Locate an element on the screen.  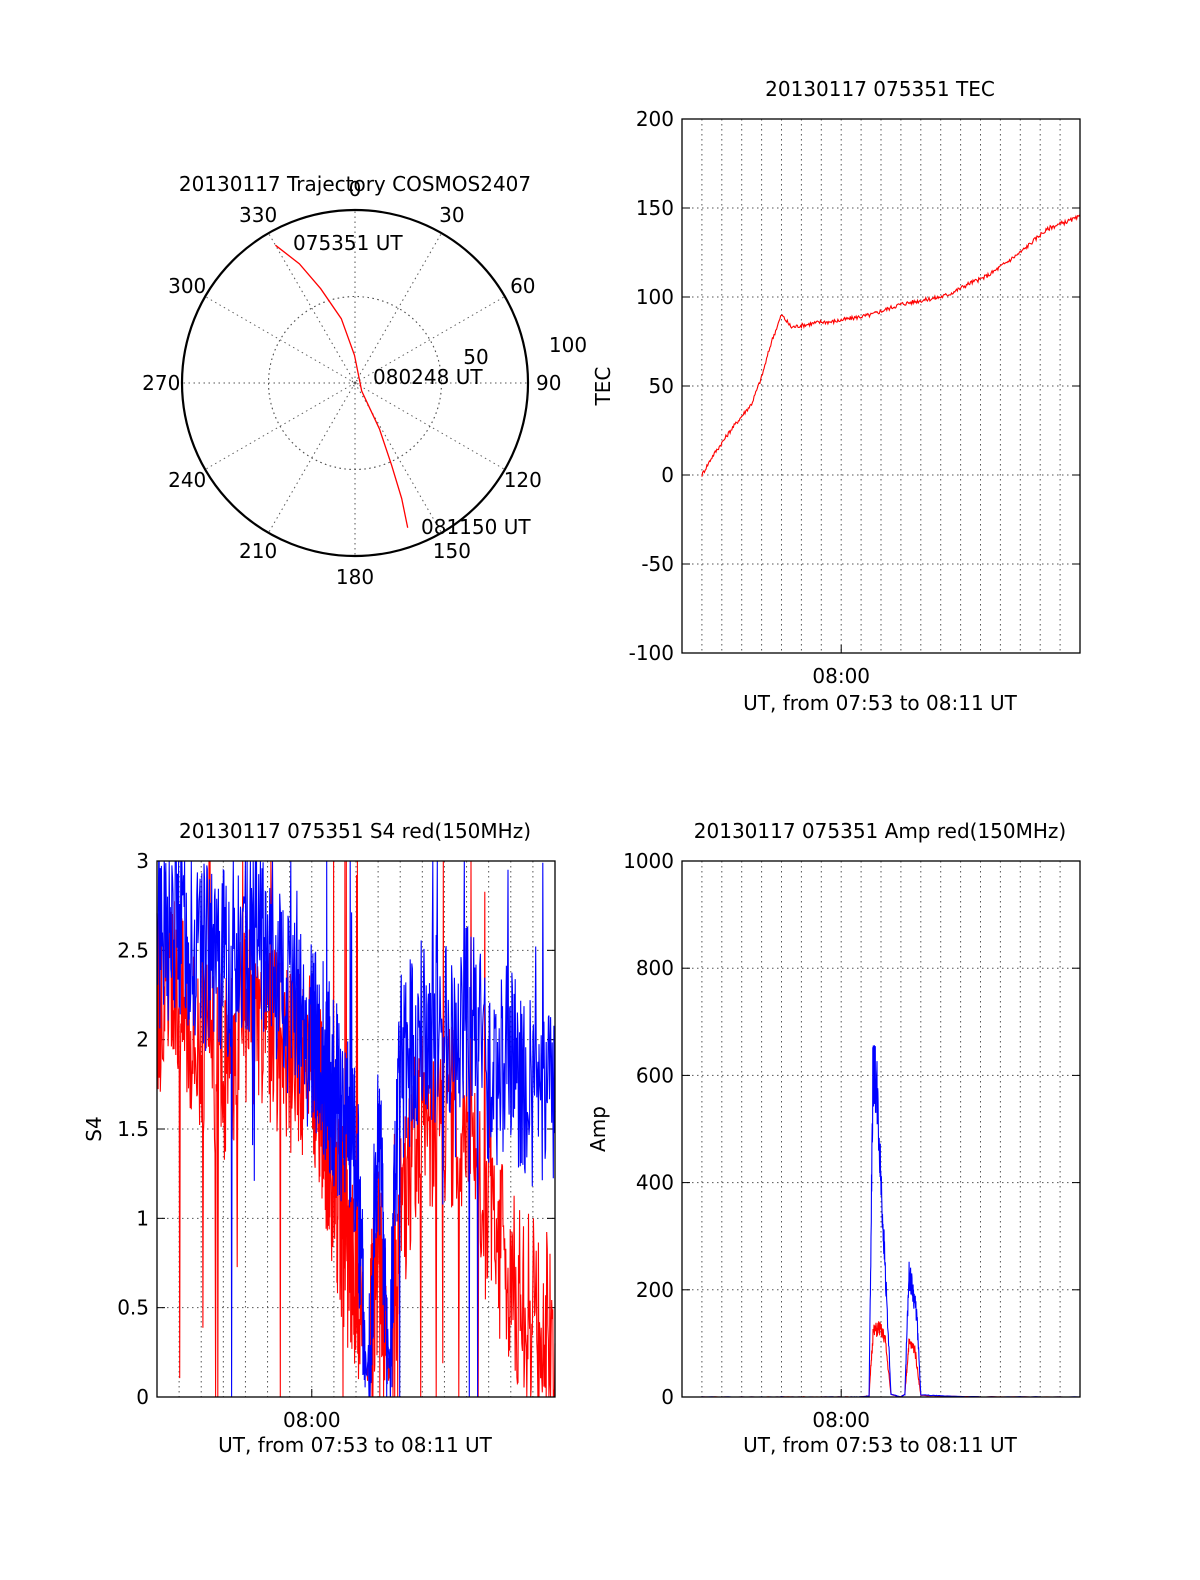
y-tick-label: -50 is located at coordinates (657, 564).